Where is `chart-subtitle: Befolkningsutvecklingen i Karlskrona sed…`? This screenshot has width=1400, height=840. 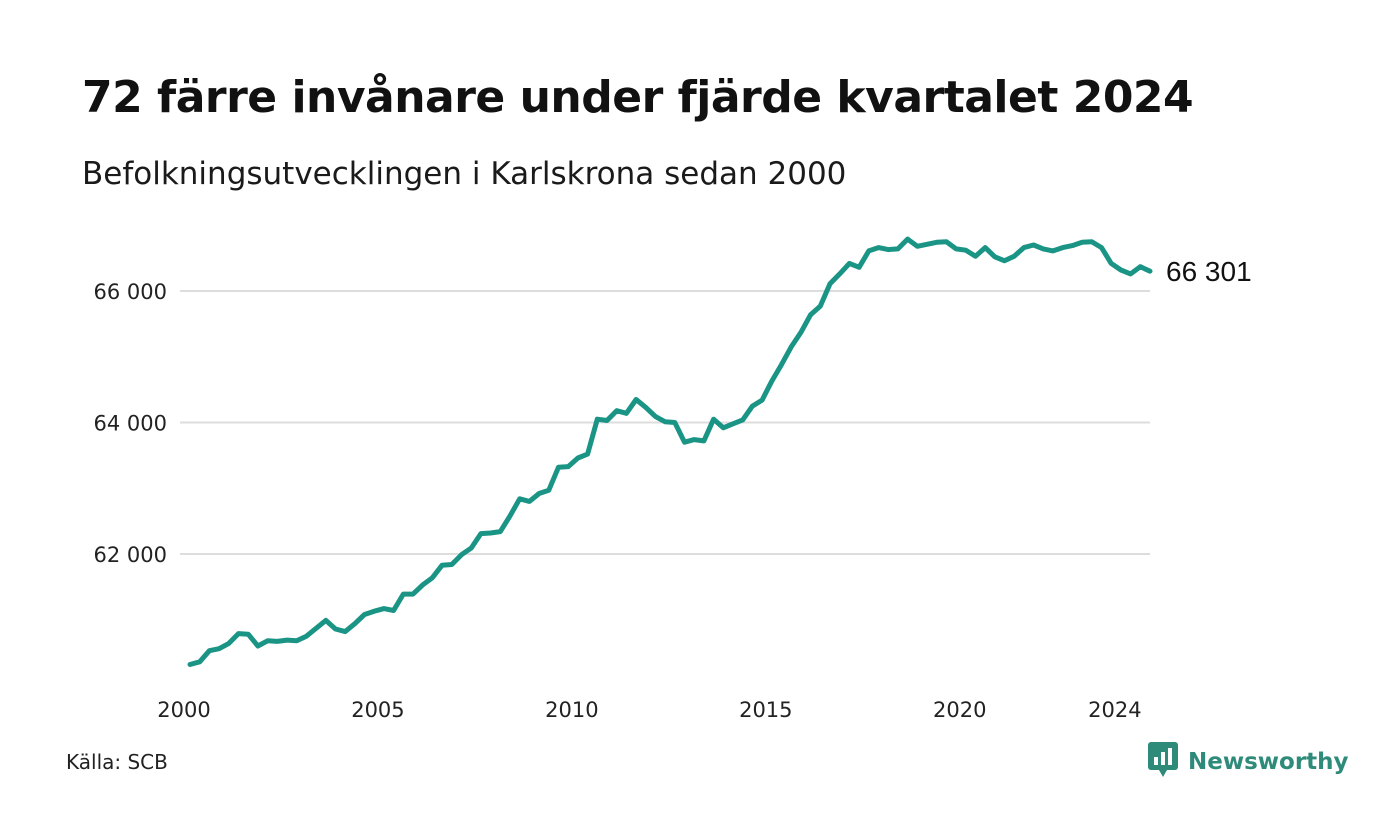
chart-subtitle: Befolkningsutvecklingen i Karlskrona sed… is located at coordinates (464, 174).